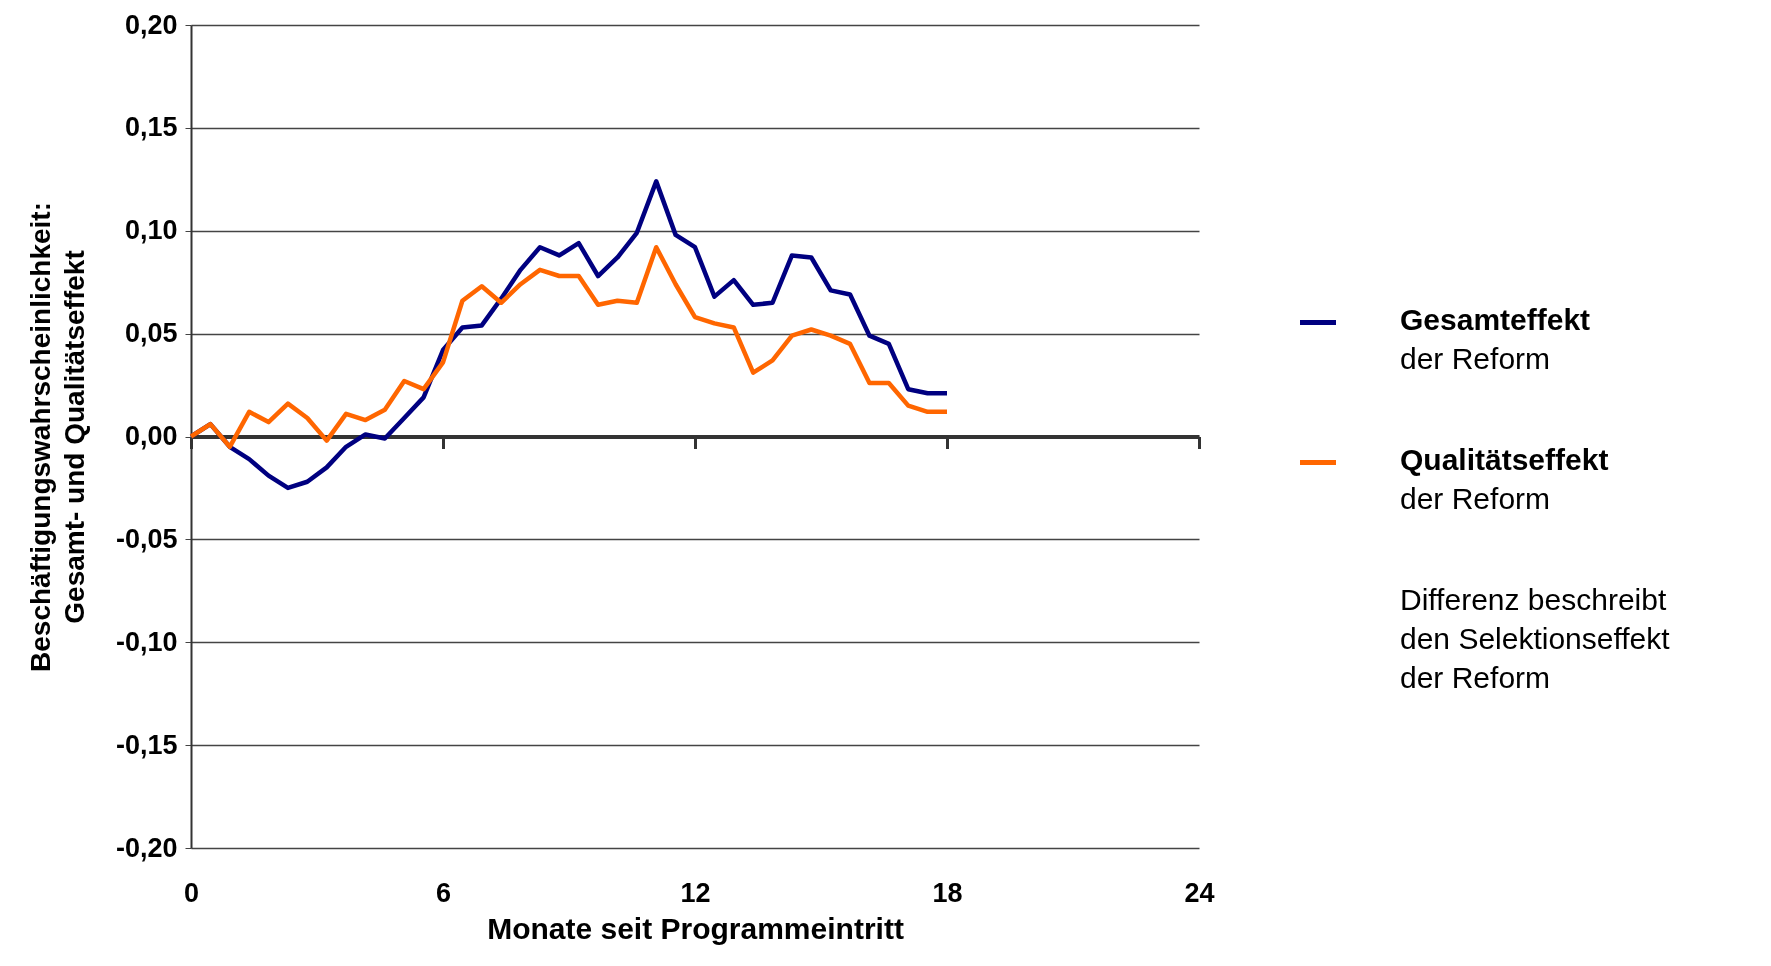 This screenshot has height=966, width=1771. What do you see at coordinates (695, 928) in the screenshot?
I see `x-axis-title: Monate seit Programmeintritt` at bounding box center [695, 928].